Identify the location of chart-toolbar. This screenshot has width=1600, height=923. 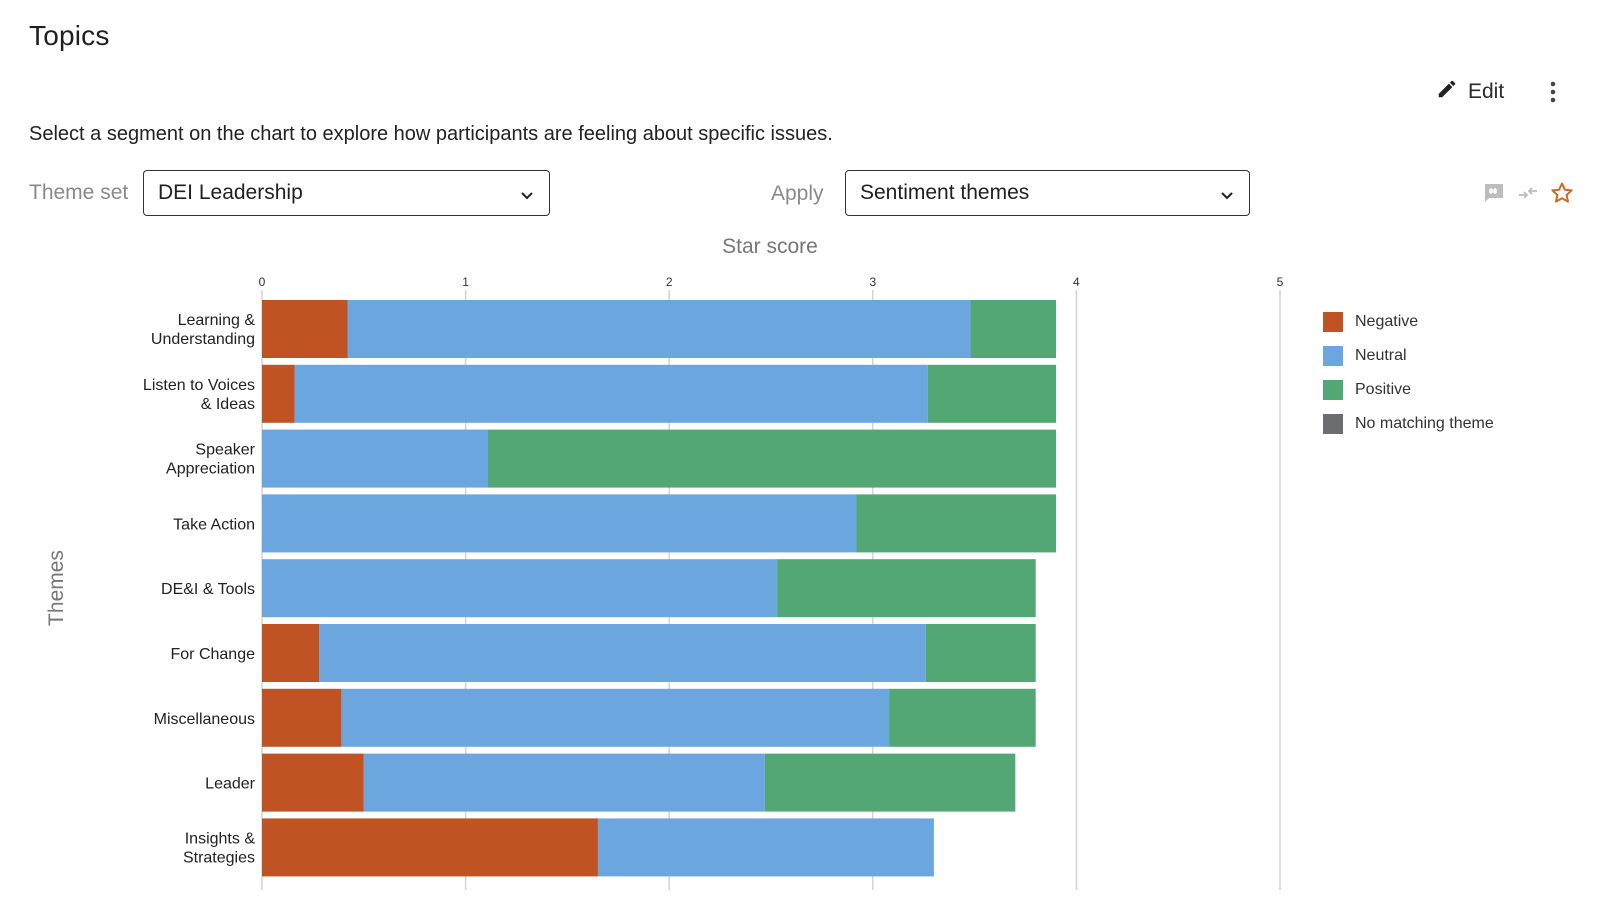
(1528, 193).